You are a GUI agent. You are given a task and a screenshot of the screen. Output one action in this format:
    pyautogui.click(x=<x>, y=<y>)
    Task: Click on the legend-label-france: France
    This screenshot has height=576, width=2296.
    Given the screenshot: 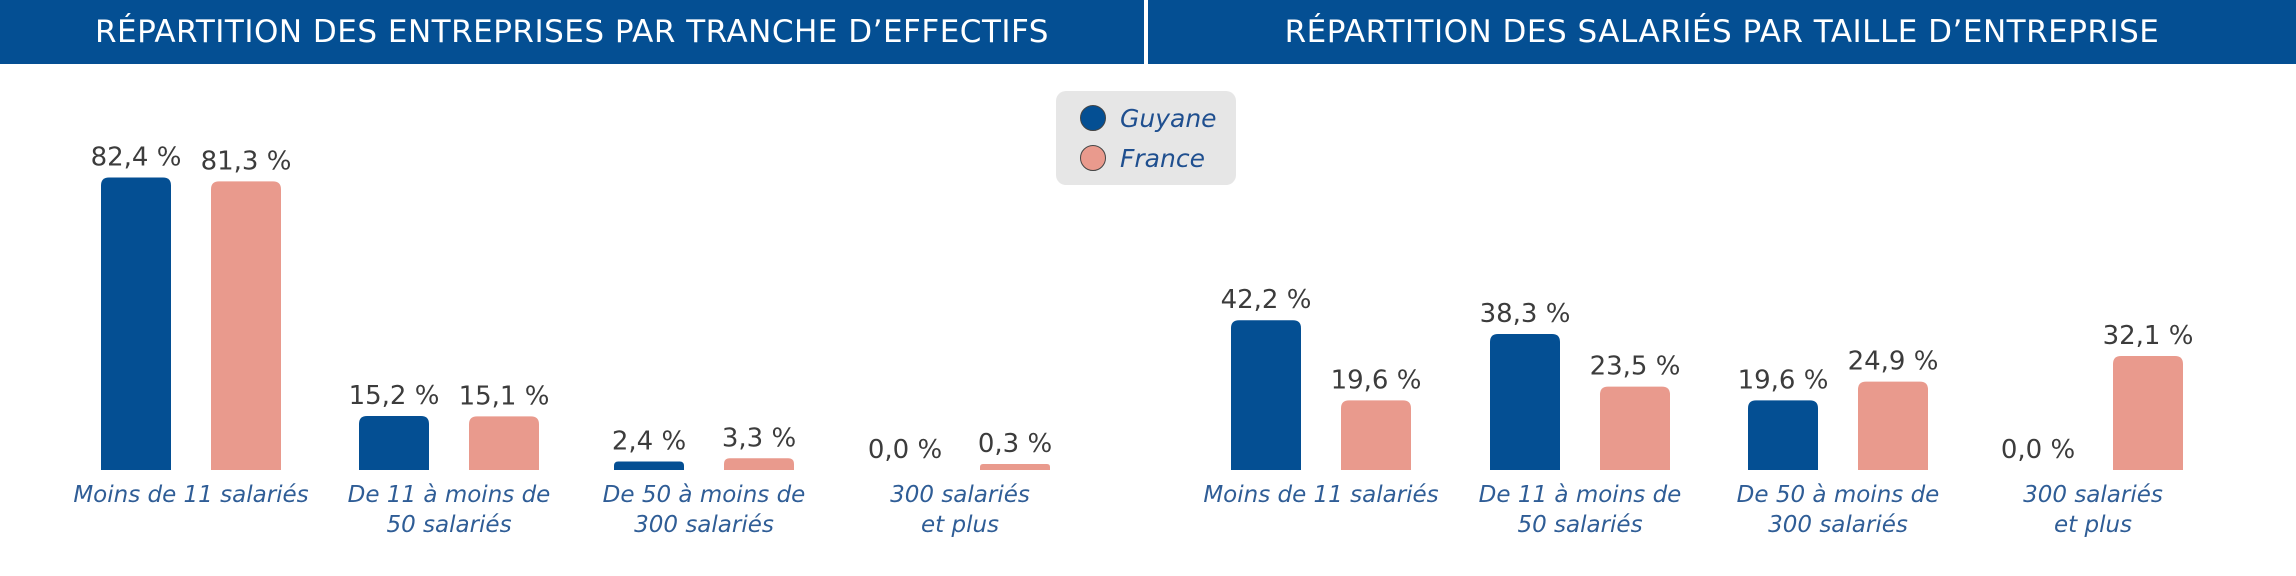 What is the action you would take?
    pyautogui.click(x=1162, y=158)
    